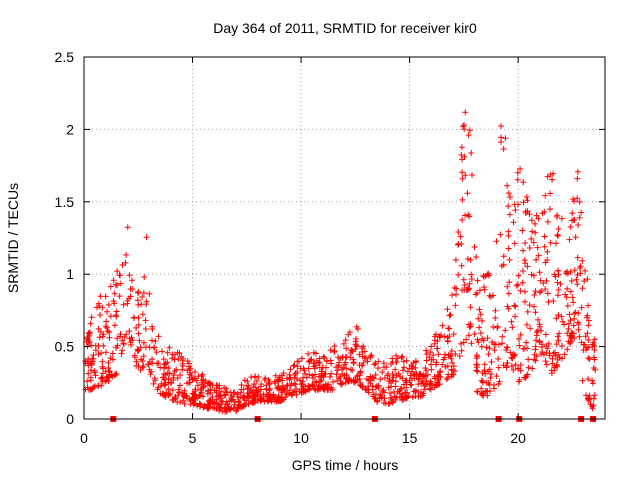  Describe the element at coordinates (65, 57) in the screenshot. I see `y-tick-label: 2.5` at that location.